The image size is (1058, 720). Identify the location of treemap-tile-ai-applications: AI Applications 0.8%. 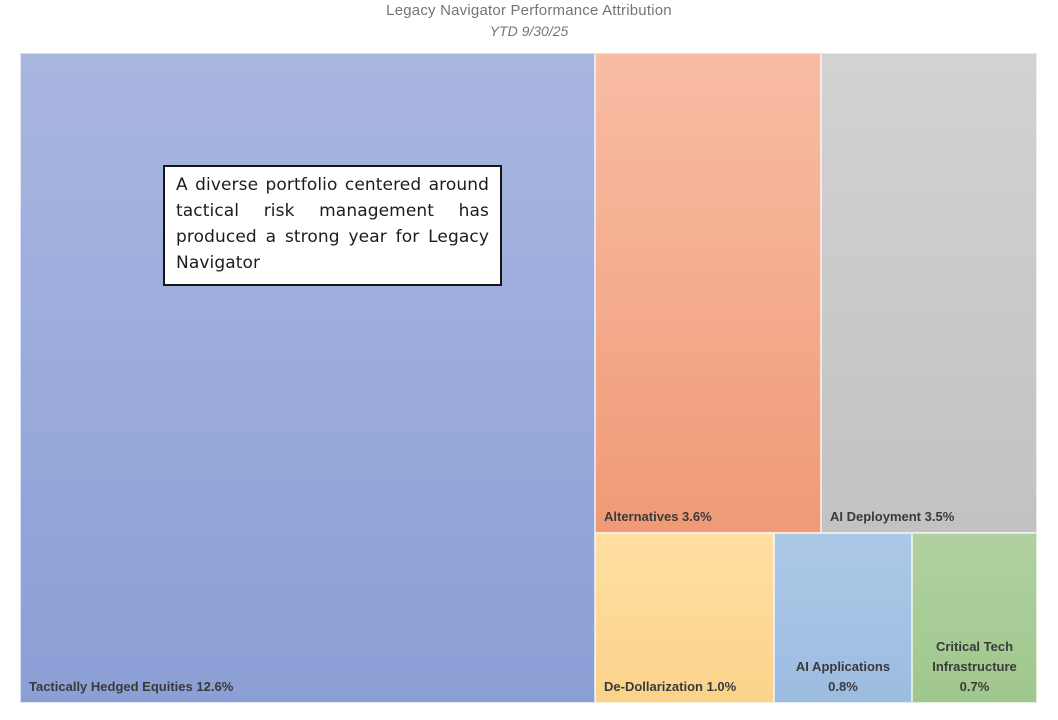
(843, 618).